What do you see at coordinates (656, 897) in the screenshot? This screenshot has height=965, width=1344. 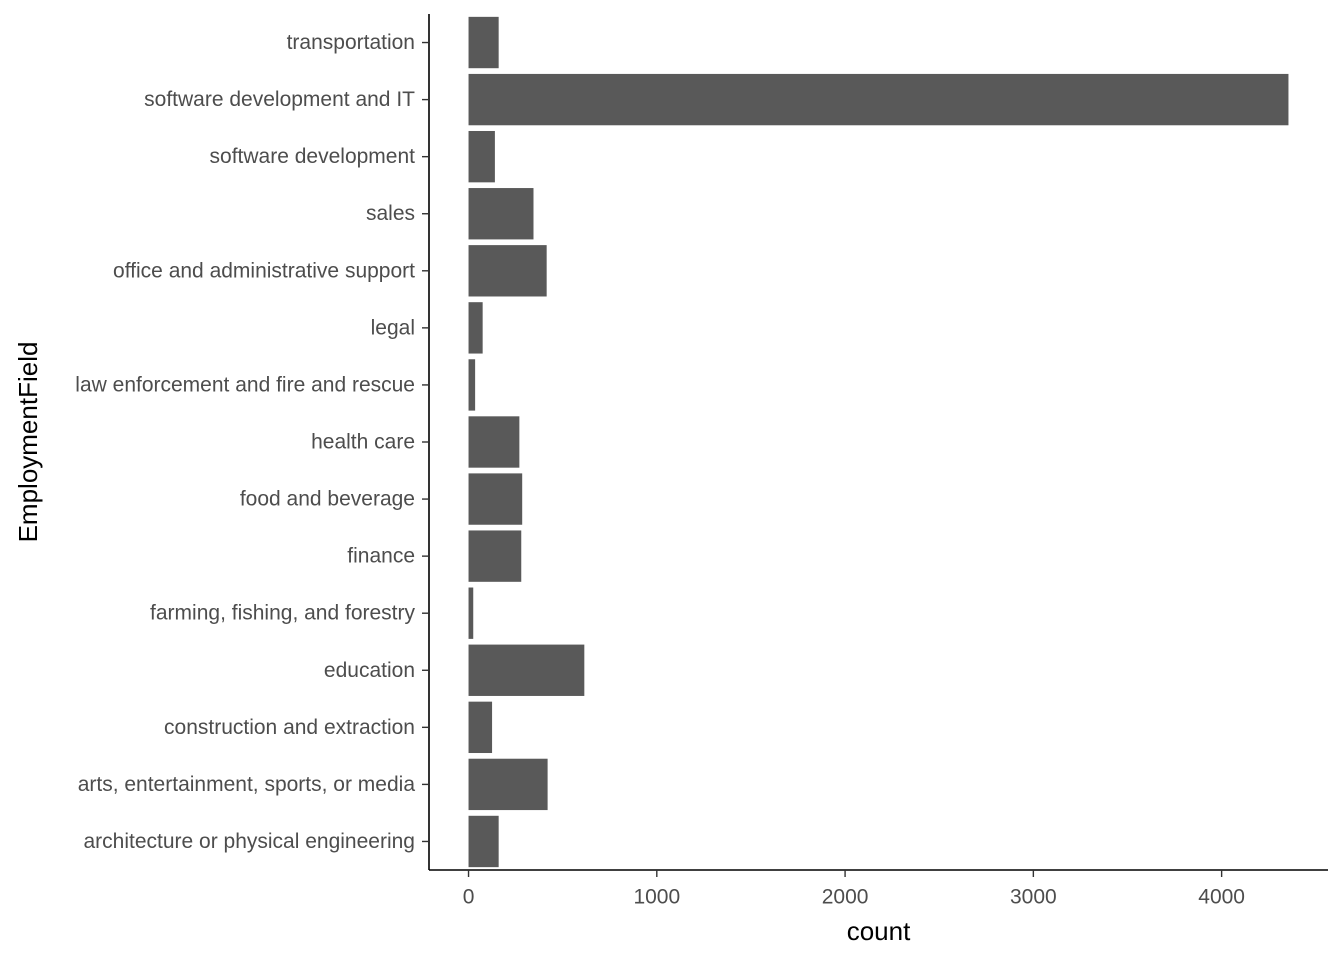 I see `x-tick-label: 1000` at bounding box center [656, 897].